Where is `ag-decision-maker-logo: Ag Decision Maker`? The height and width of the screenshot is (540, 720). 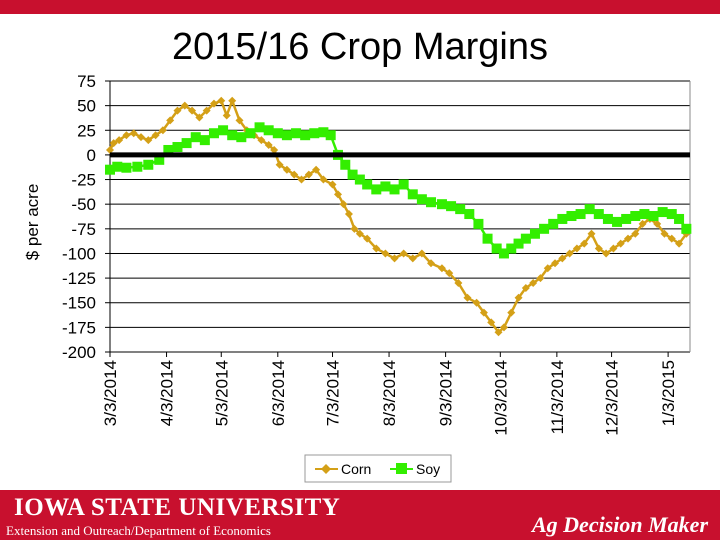 ag-decision-maker-logo: Ag Decision Maker is located at coordinates (620, 524).